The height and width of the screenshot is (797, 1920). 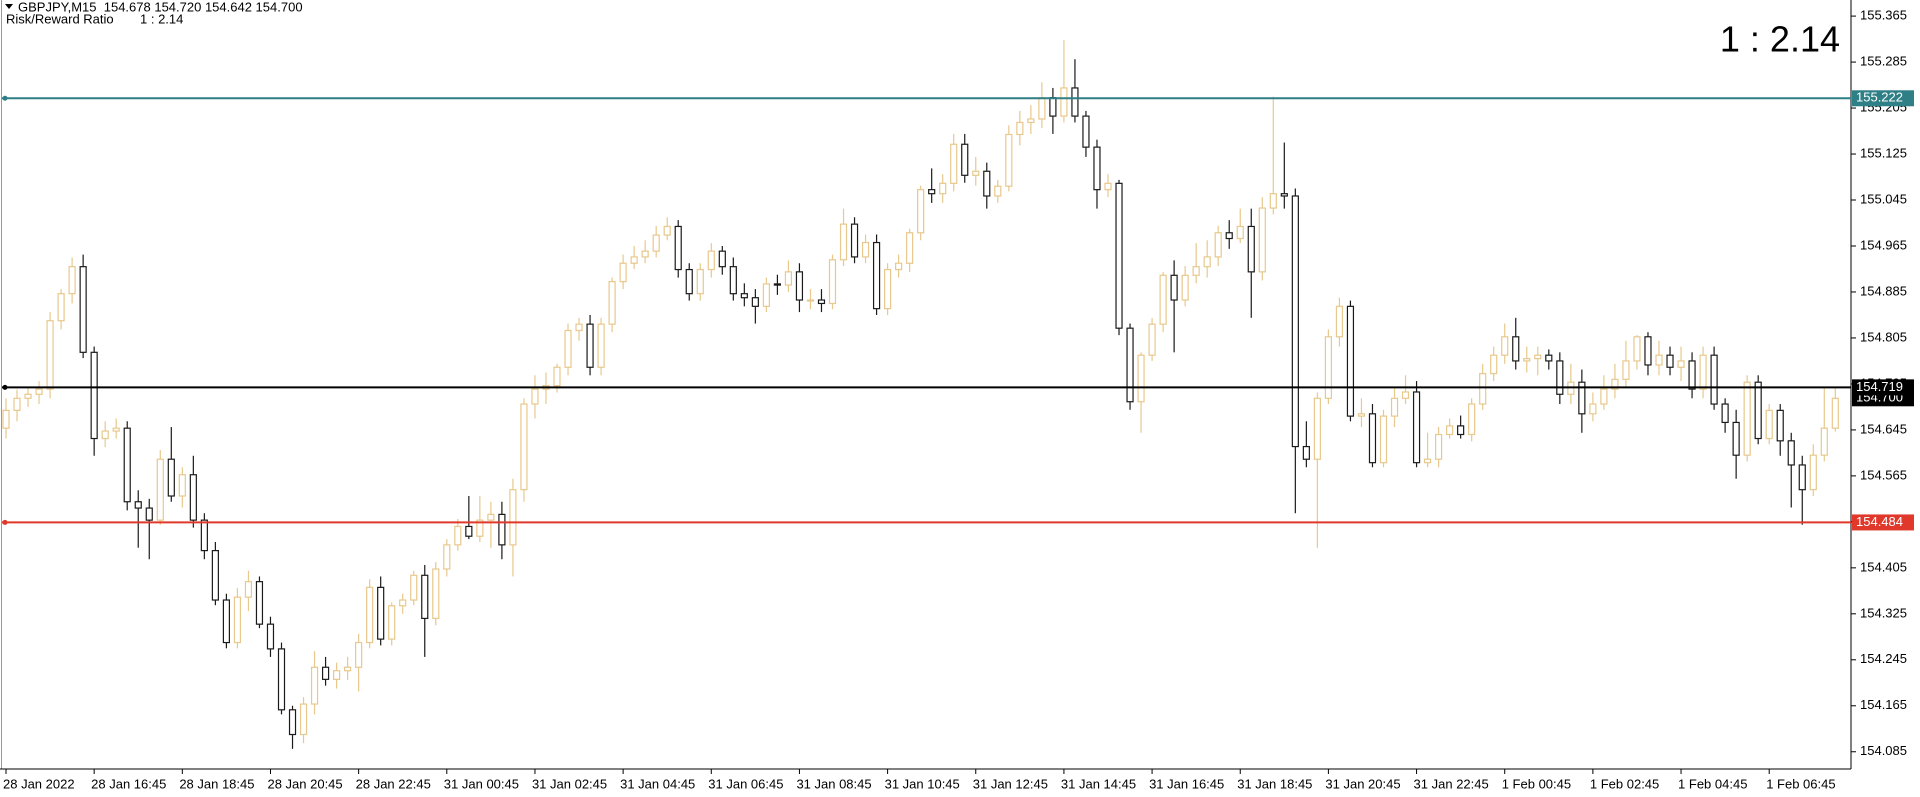 What do you see at coordinates (1883, 290) in the screenshot?
I see `y-tick-label: 154.885` at bounding box center [1883, 290].